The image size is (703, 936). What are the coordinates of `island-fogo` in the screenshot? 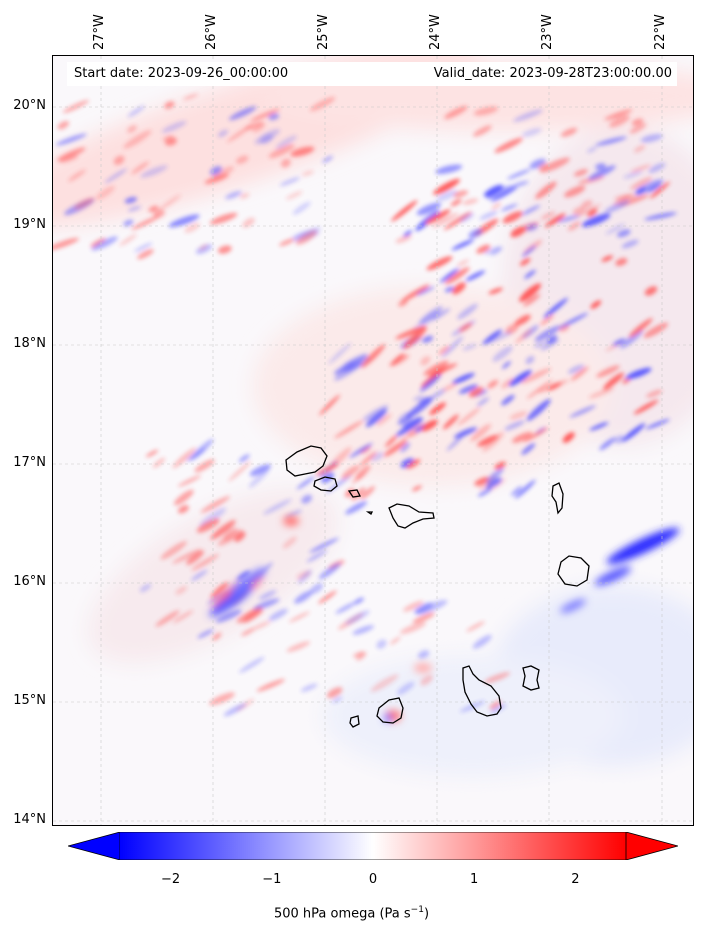 It's located at (390, 710).